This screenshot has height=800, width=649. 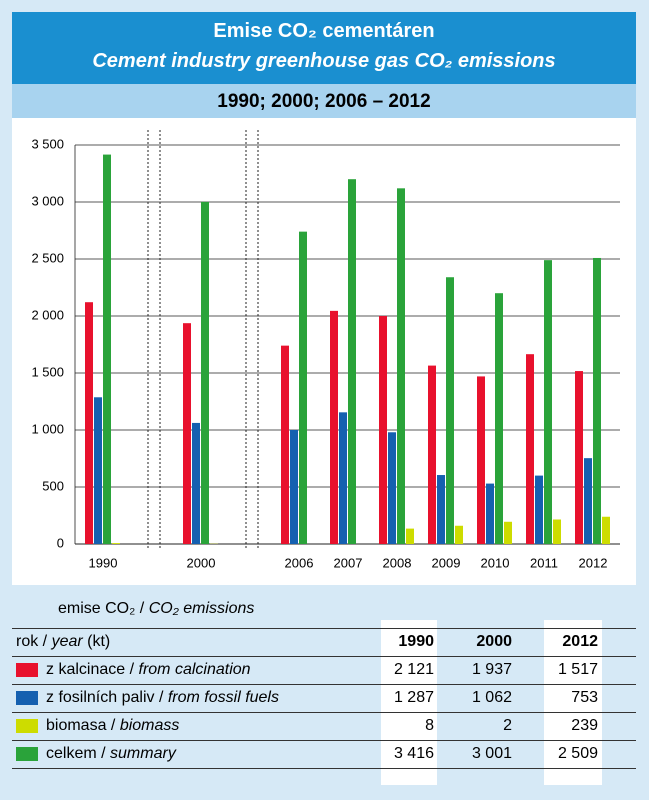 What do you see at coordinates (397, 562) in the screenshot?
I see `x-tick-label: 2008` at bounding box center [397, 562].